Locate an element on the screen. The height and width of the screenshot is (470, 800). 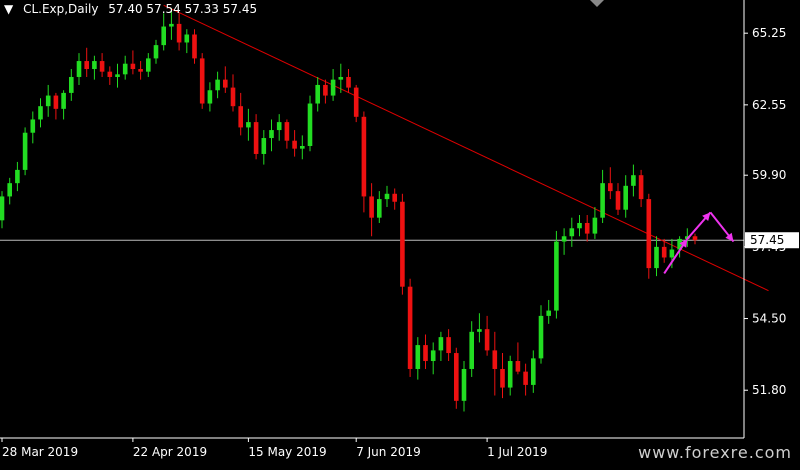
triangle-down-icon: ▼ is located at coordinates (9, 9).